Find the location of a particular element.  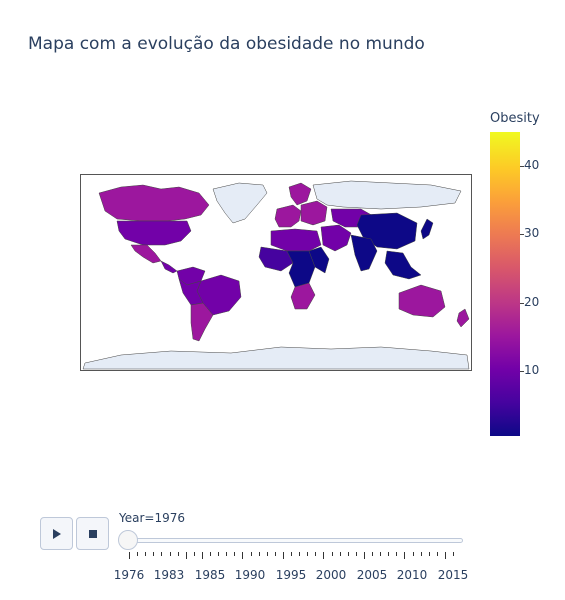

region-southeast-asia is located at coordinates (403, 265).